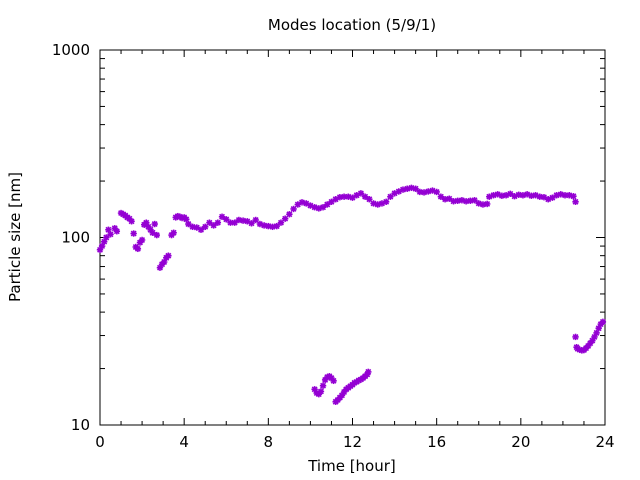 This screenshot has height=480, width=640. Describe the element at coordinates (100, 442) in the screenshot. I see `x-tick-label: 0` at that location.